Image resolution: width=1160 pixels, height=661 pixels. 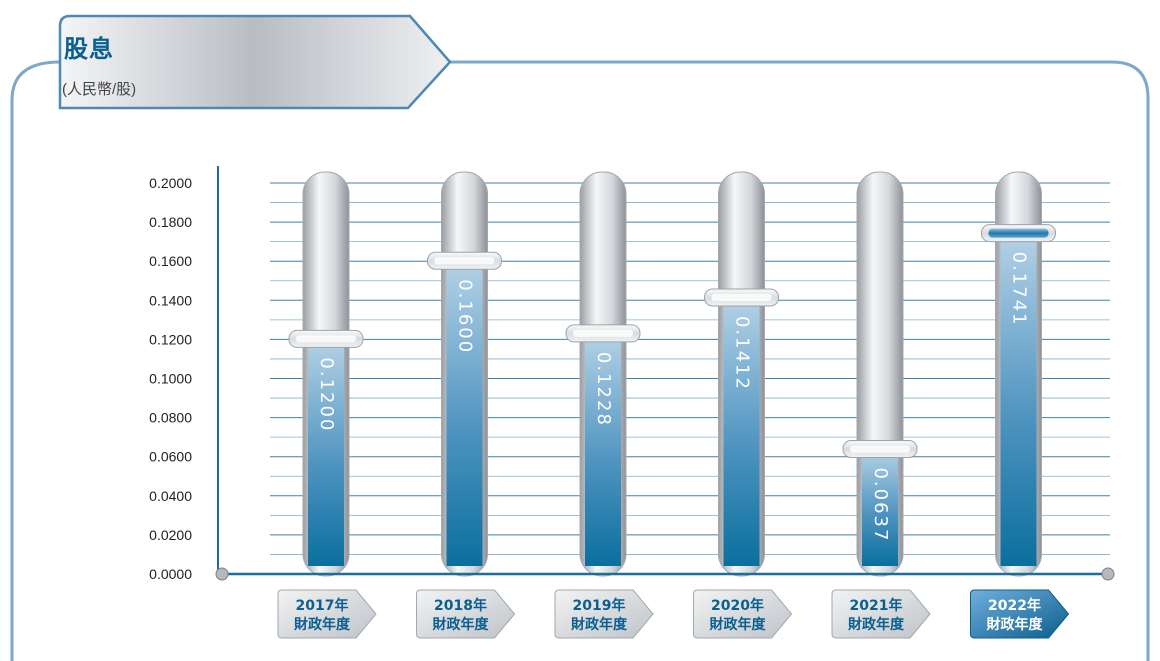 What do you see at coordinates (170, 535) in the screenshot?
I see `y-tick-label: 0.0200` at bounding box center [170, 535].